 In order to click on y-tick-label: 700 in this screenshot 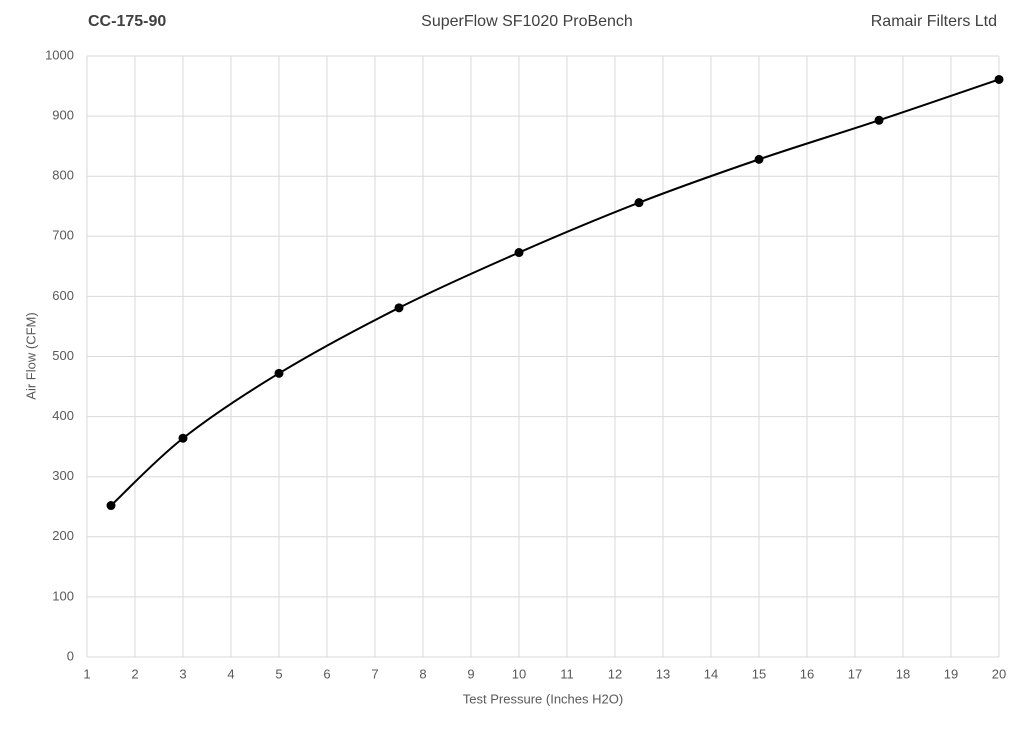, I will do `click(63, 235)`.